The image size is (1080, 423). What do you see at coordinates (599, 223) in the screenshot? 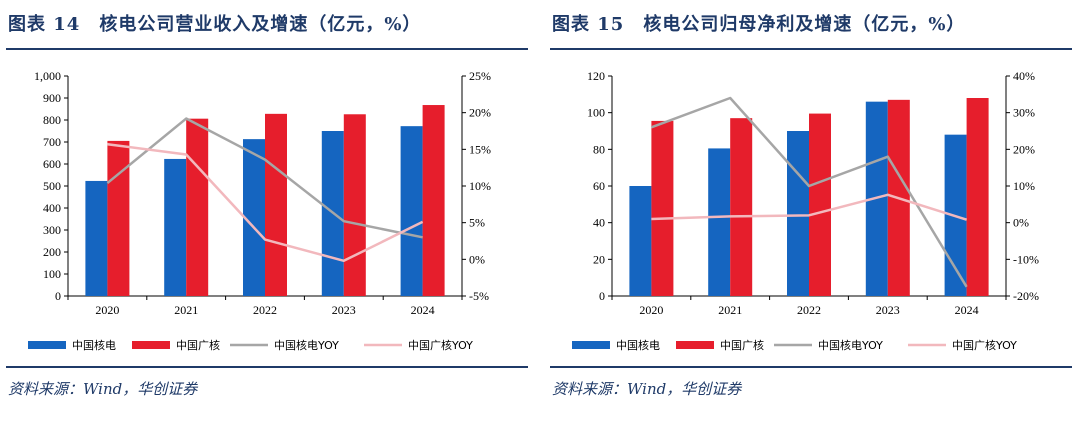
I see `y-tick-label: 40` at bounding box center [599, 223].